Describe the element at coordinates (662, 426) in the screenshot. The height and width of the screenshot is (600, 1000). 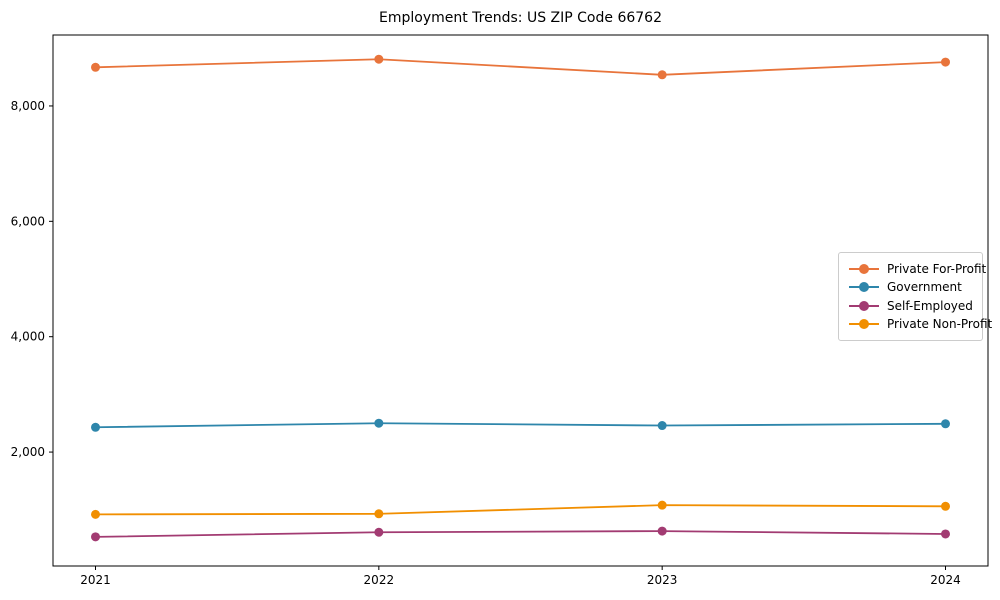
I see `data-point-government-2023` at that location.